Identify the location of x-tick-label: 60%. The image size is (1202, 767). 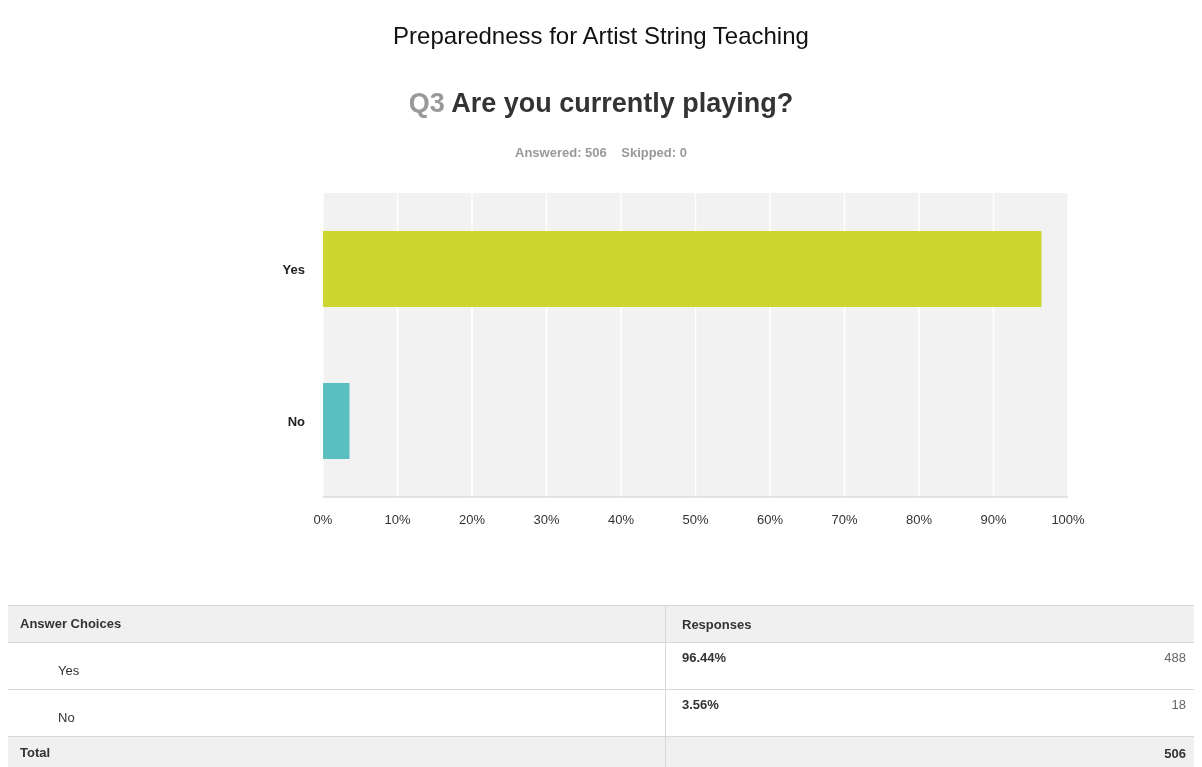
(770, 520).